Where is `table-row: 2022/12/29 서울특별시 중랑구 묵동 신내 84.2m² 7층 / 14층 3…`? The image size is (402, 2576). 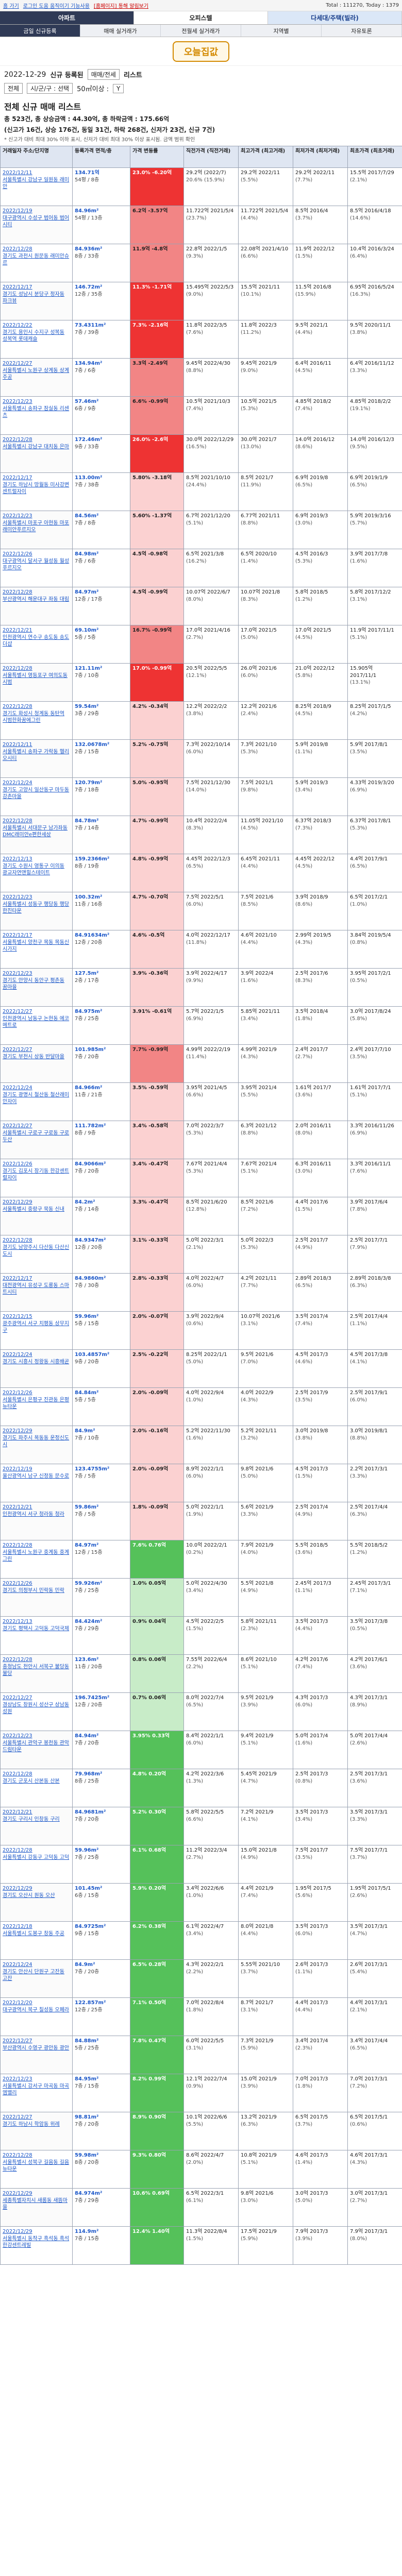 table-row: 2022/12/29 서울특별시 중랑구 묵동 신내 84.2m² 7층 / 14층 3… is located at coordinates (201, 1216).